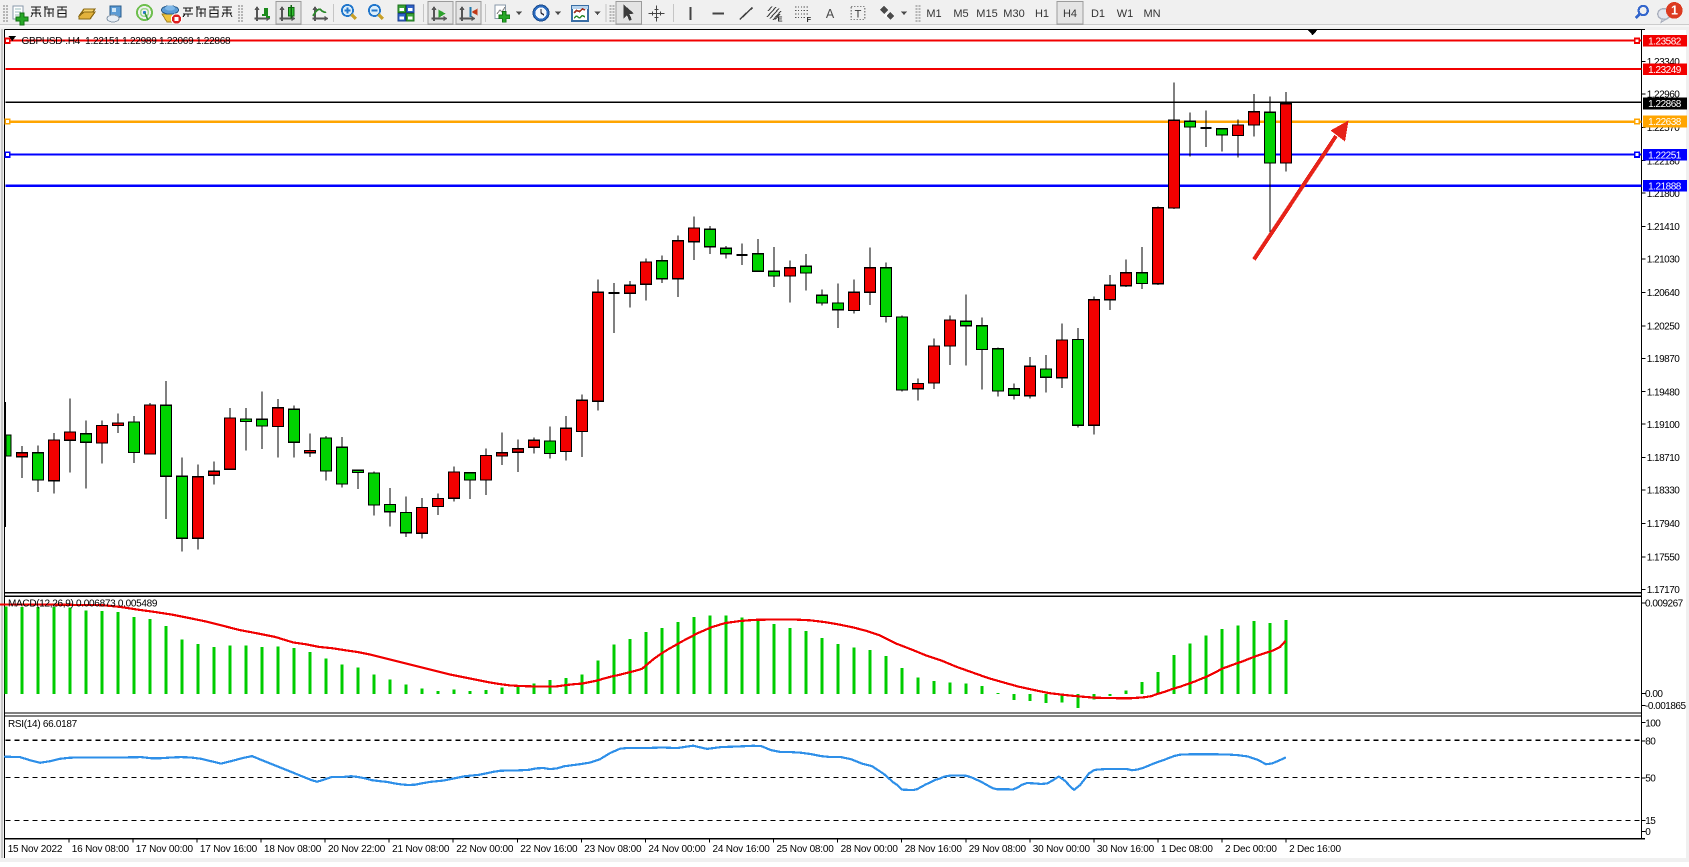  What do you see at coordinates (1664, 458) in the screenshot?
I see `svg-text: 1.18710` at bounding box center [1664, 458].